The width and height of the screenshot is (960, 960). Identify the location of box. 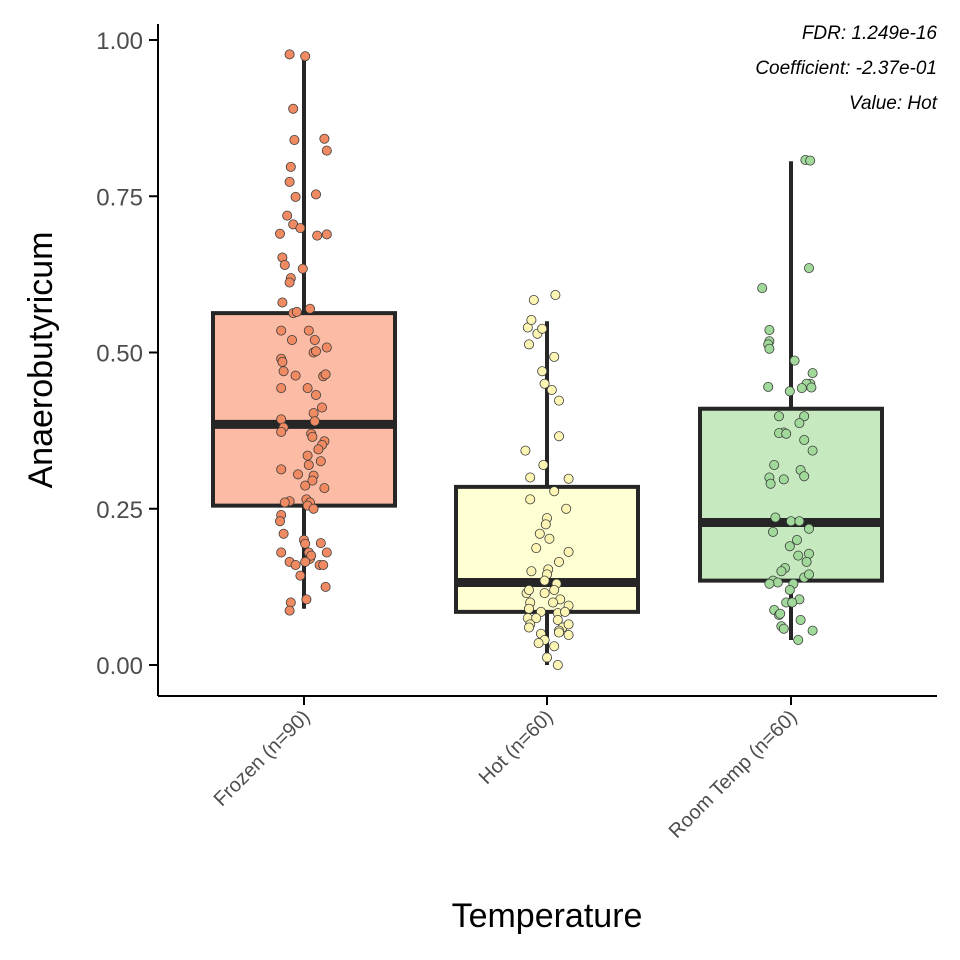
(304, 409).